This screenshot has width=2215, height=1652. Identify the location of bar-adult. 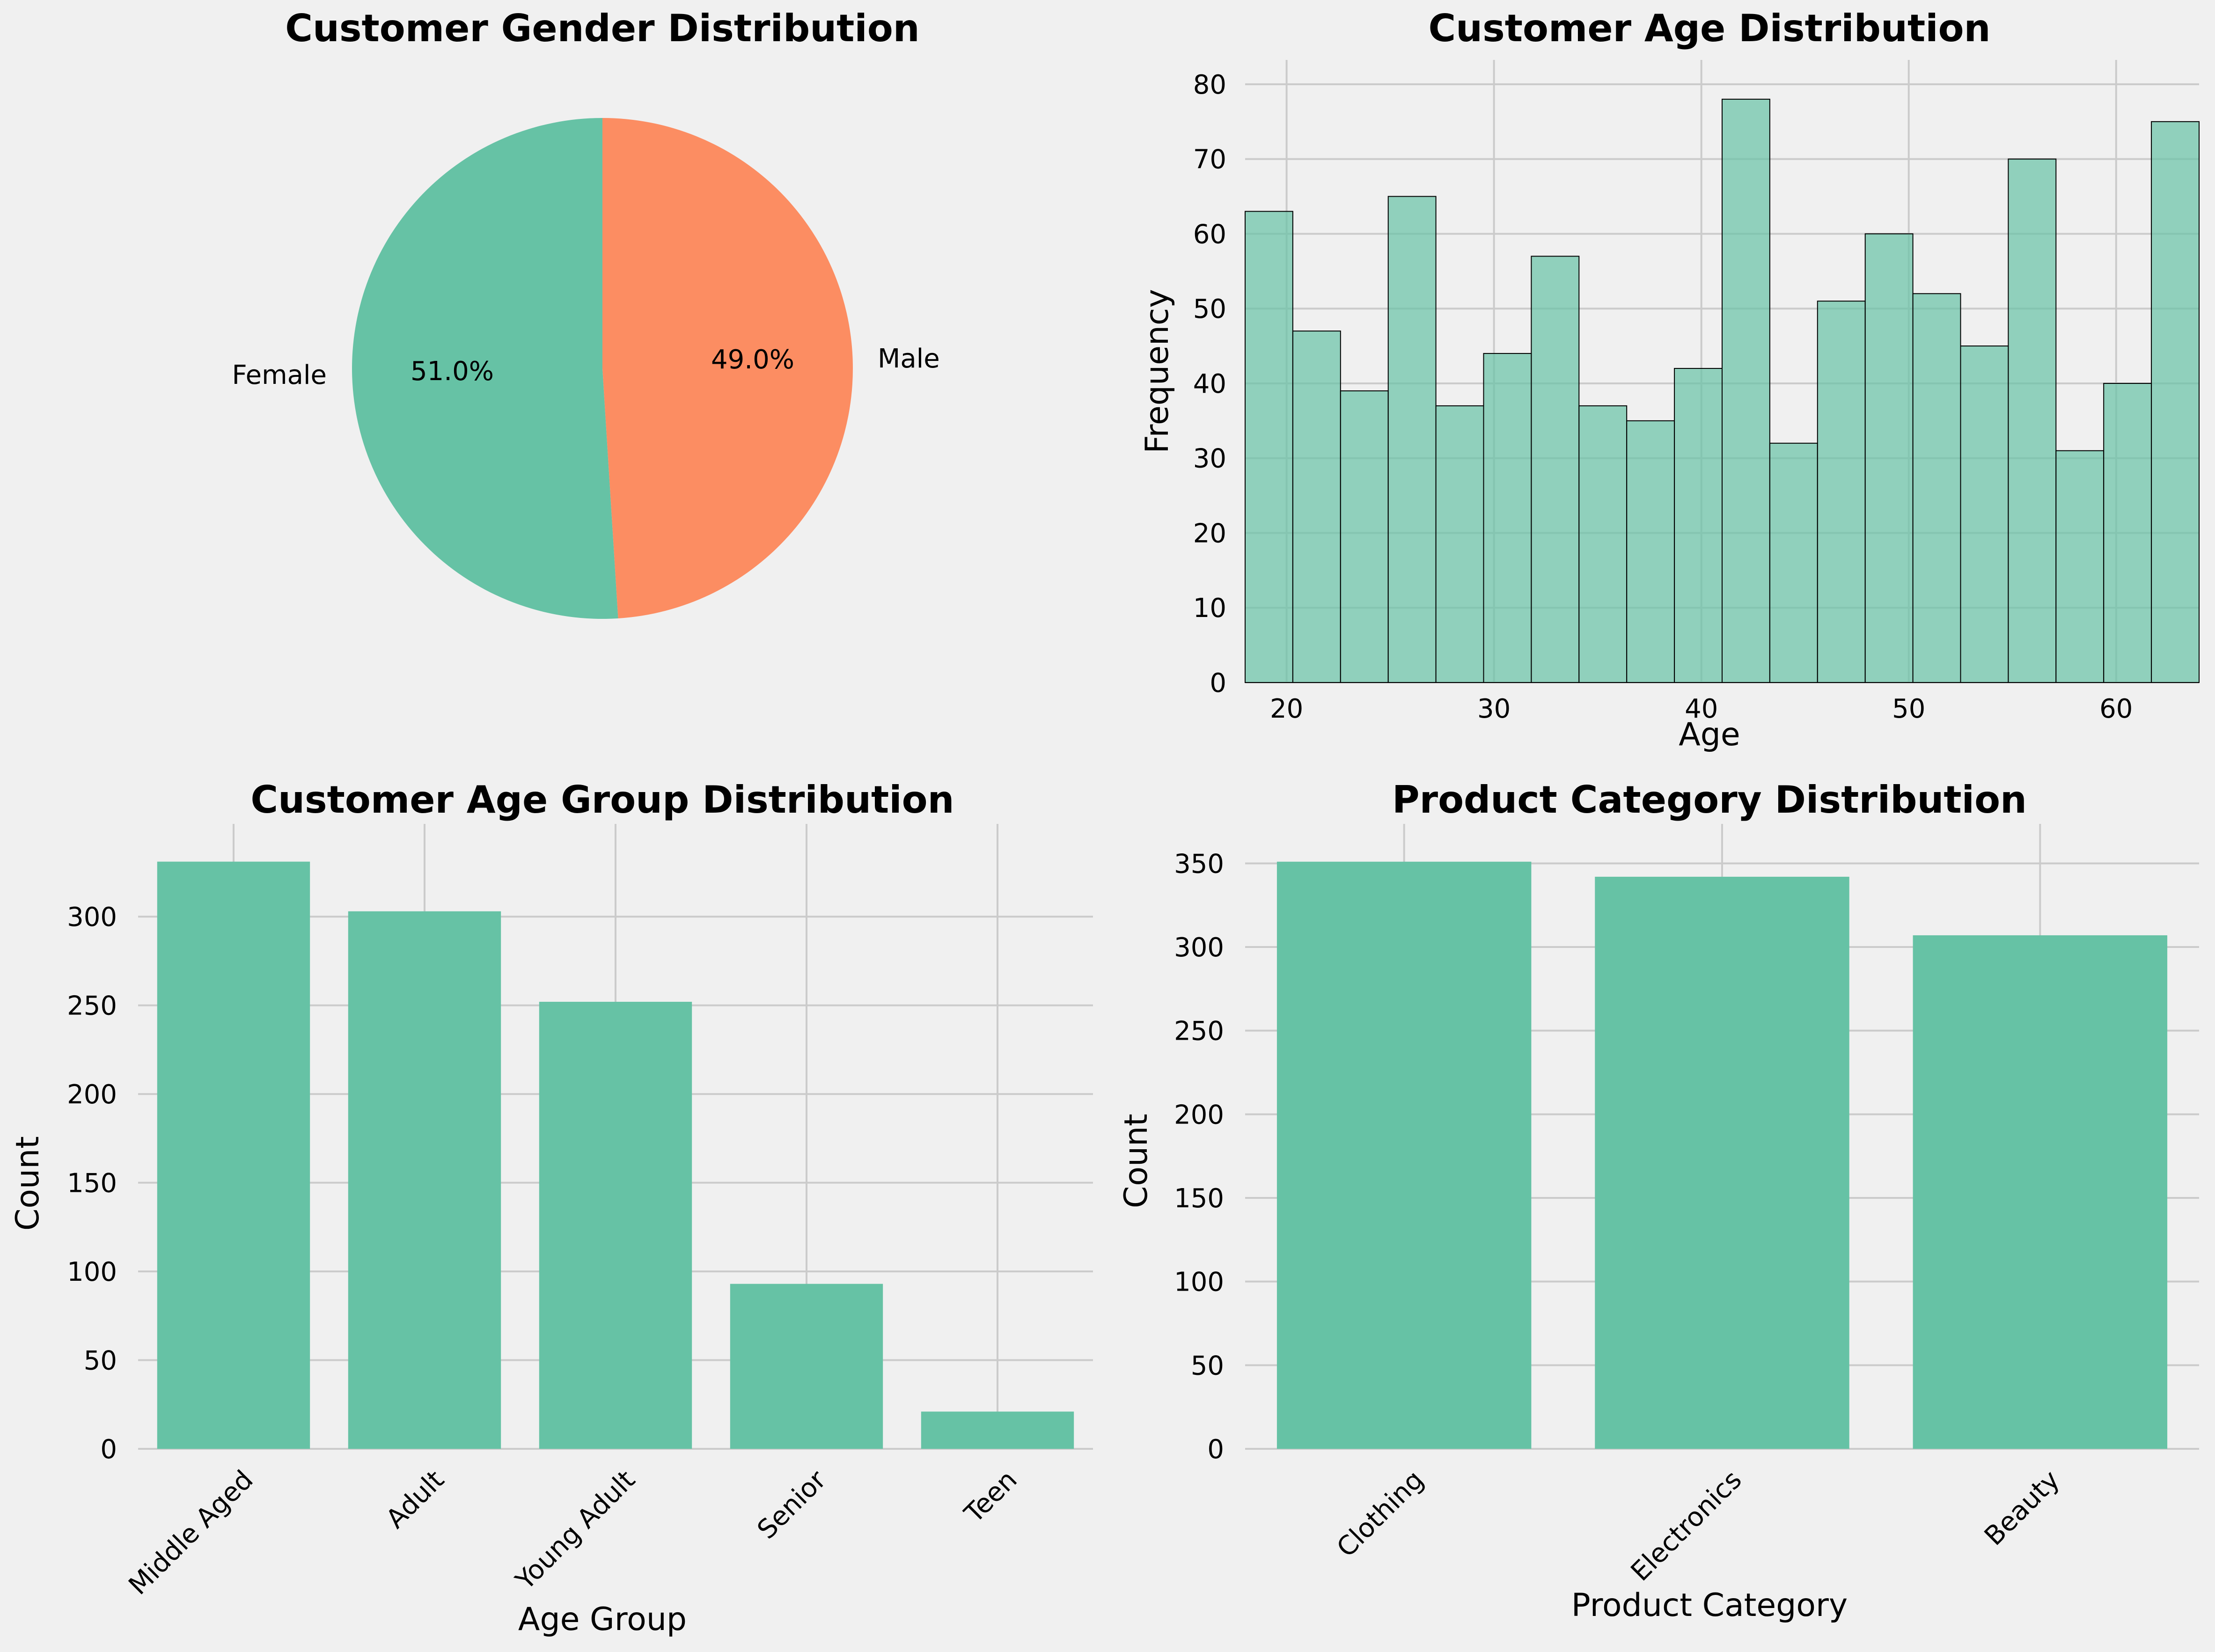
(424, 1180).